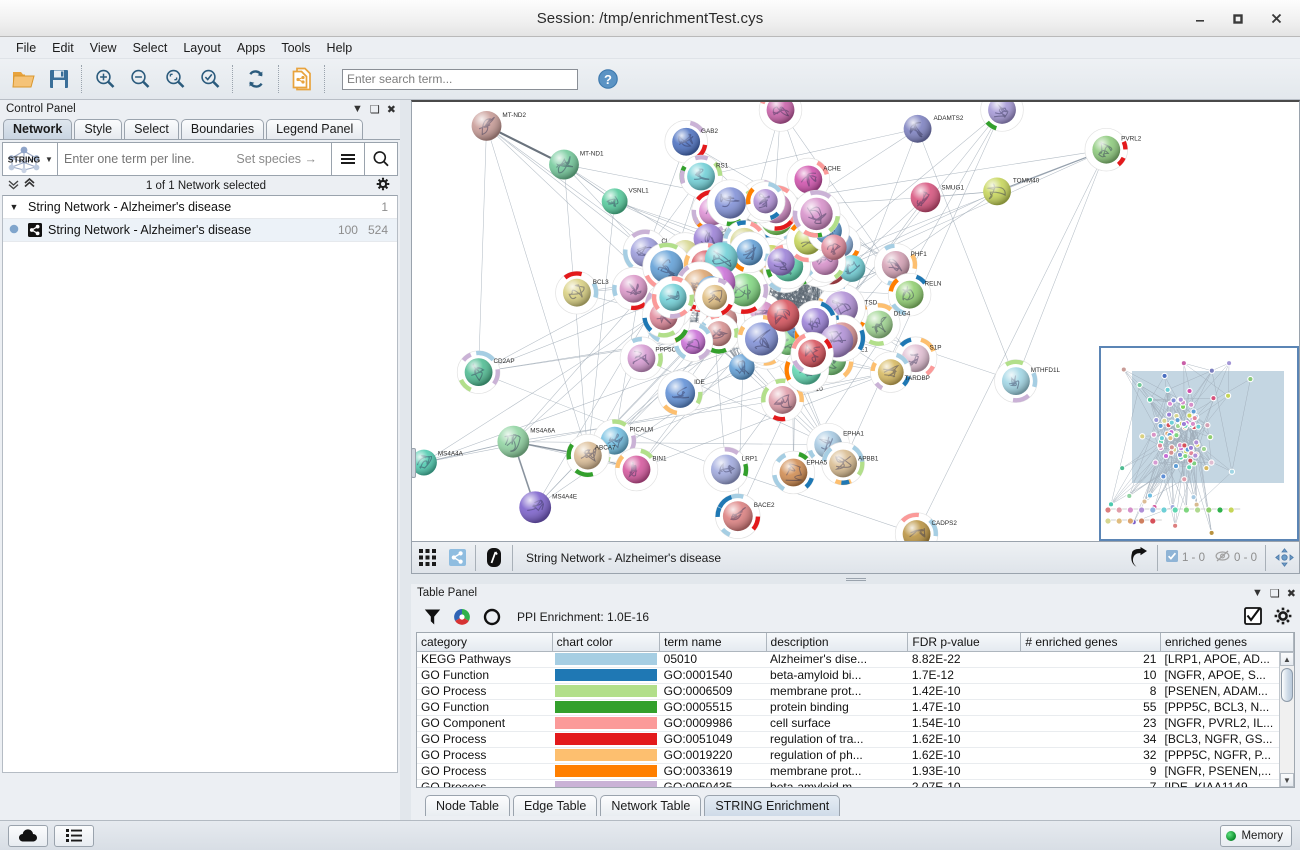 This screenshot has height=850, width=1300. I want to click on export-share-icon, so click(301, 79).